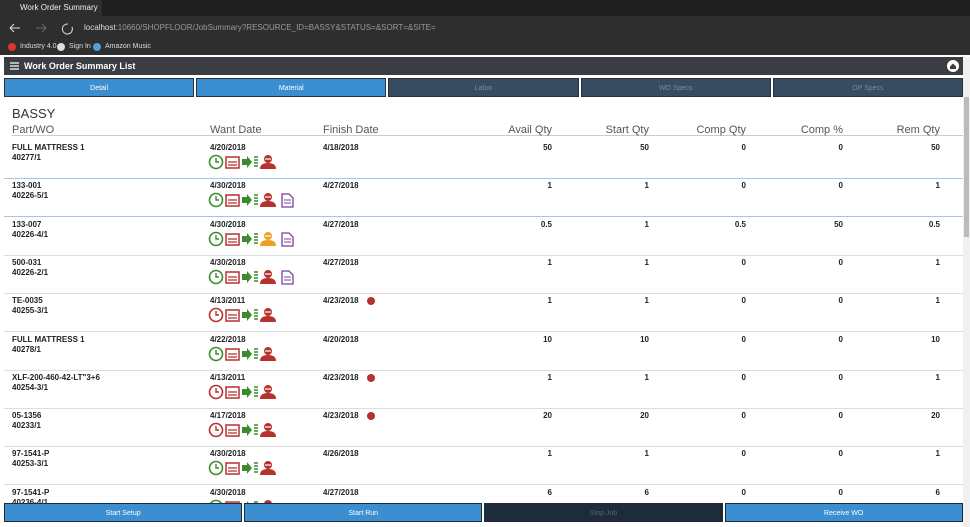 Image resolution: width=970 pixels, height=527 pixels. I want to click on wo: 40278/1, so click(26, 349).